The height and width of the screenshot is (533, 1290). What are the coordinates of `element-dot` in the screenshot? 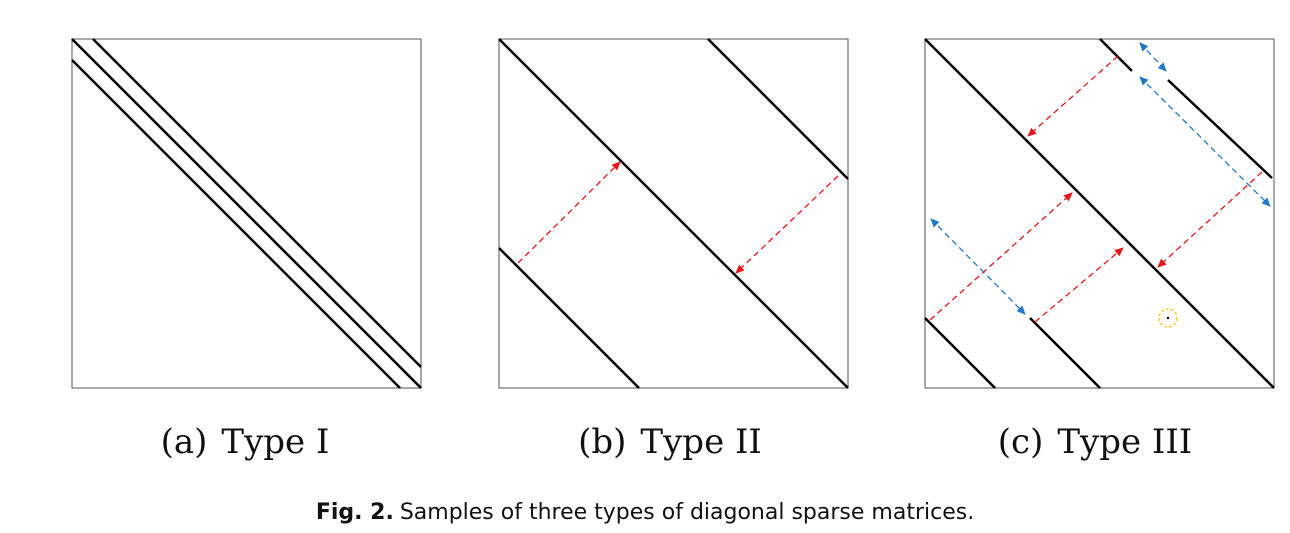 It's located at (1168, 318).